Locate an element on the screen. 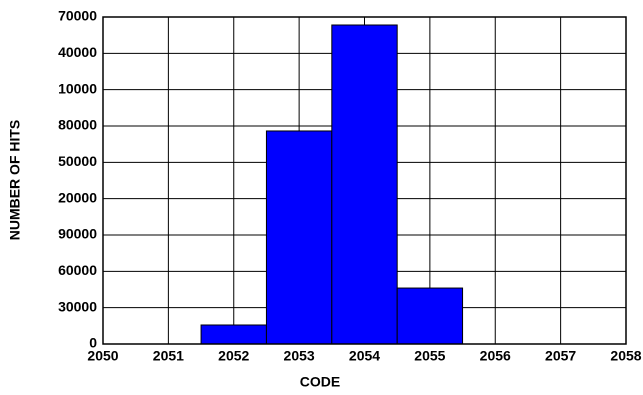 This screenshot has height=395, width=643. y-tick-label: 80000 is located at coordinates (77, 125).